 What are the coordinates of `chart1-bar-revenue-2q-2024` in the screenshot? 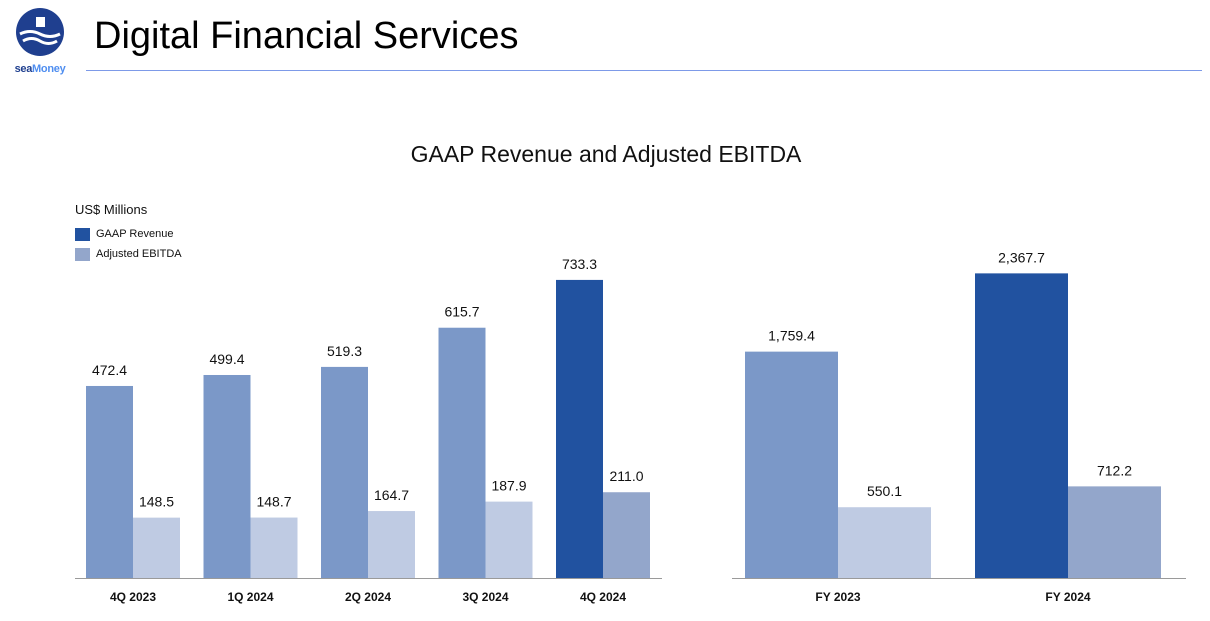 It's located at (344, 472).